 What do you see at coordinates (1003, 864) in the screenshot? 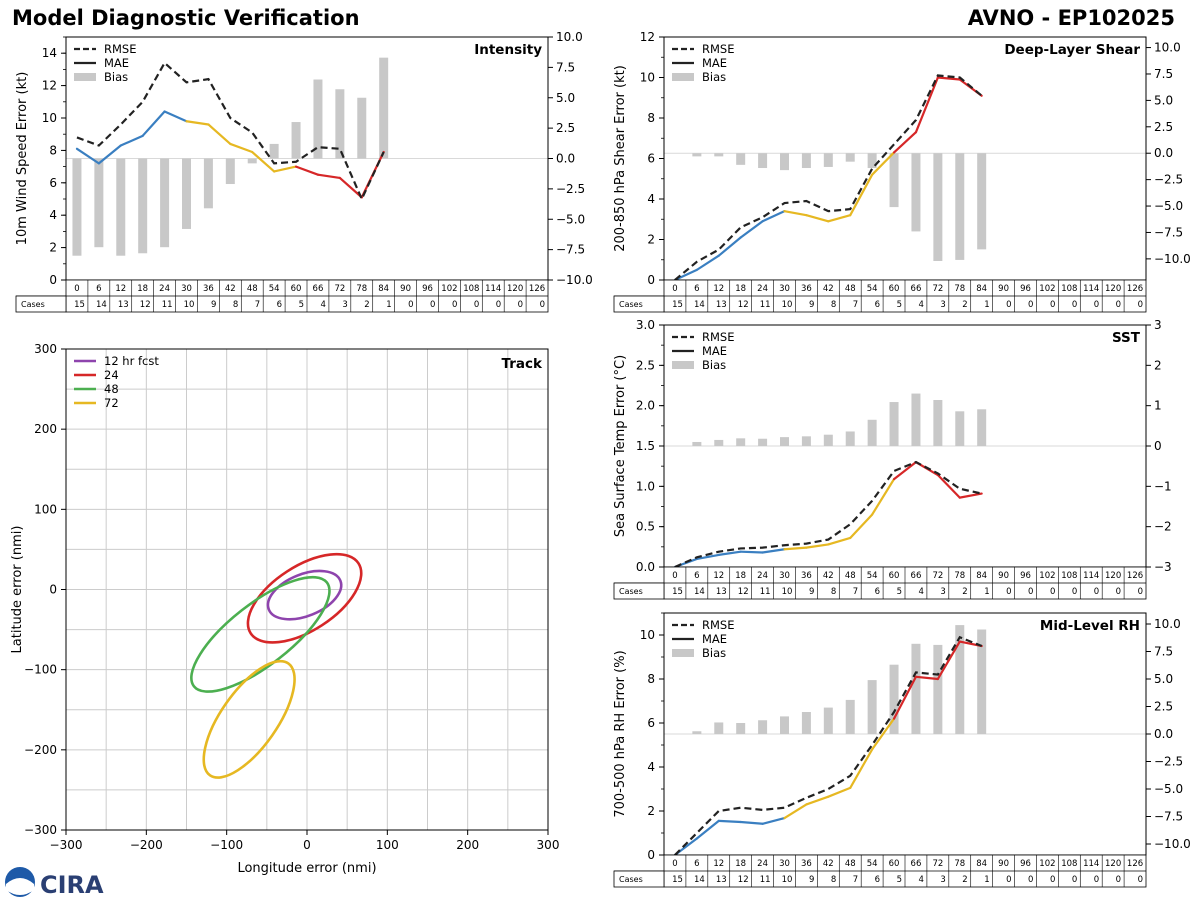
I see `rh-hour-label: 90` at bounding box center [1003, 864].